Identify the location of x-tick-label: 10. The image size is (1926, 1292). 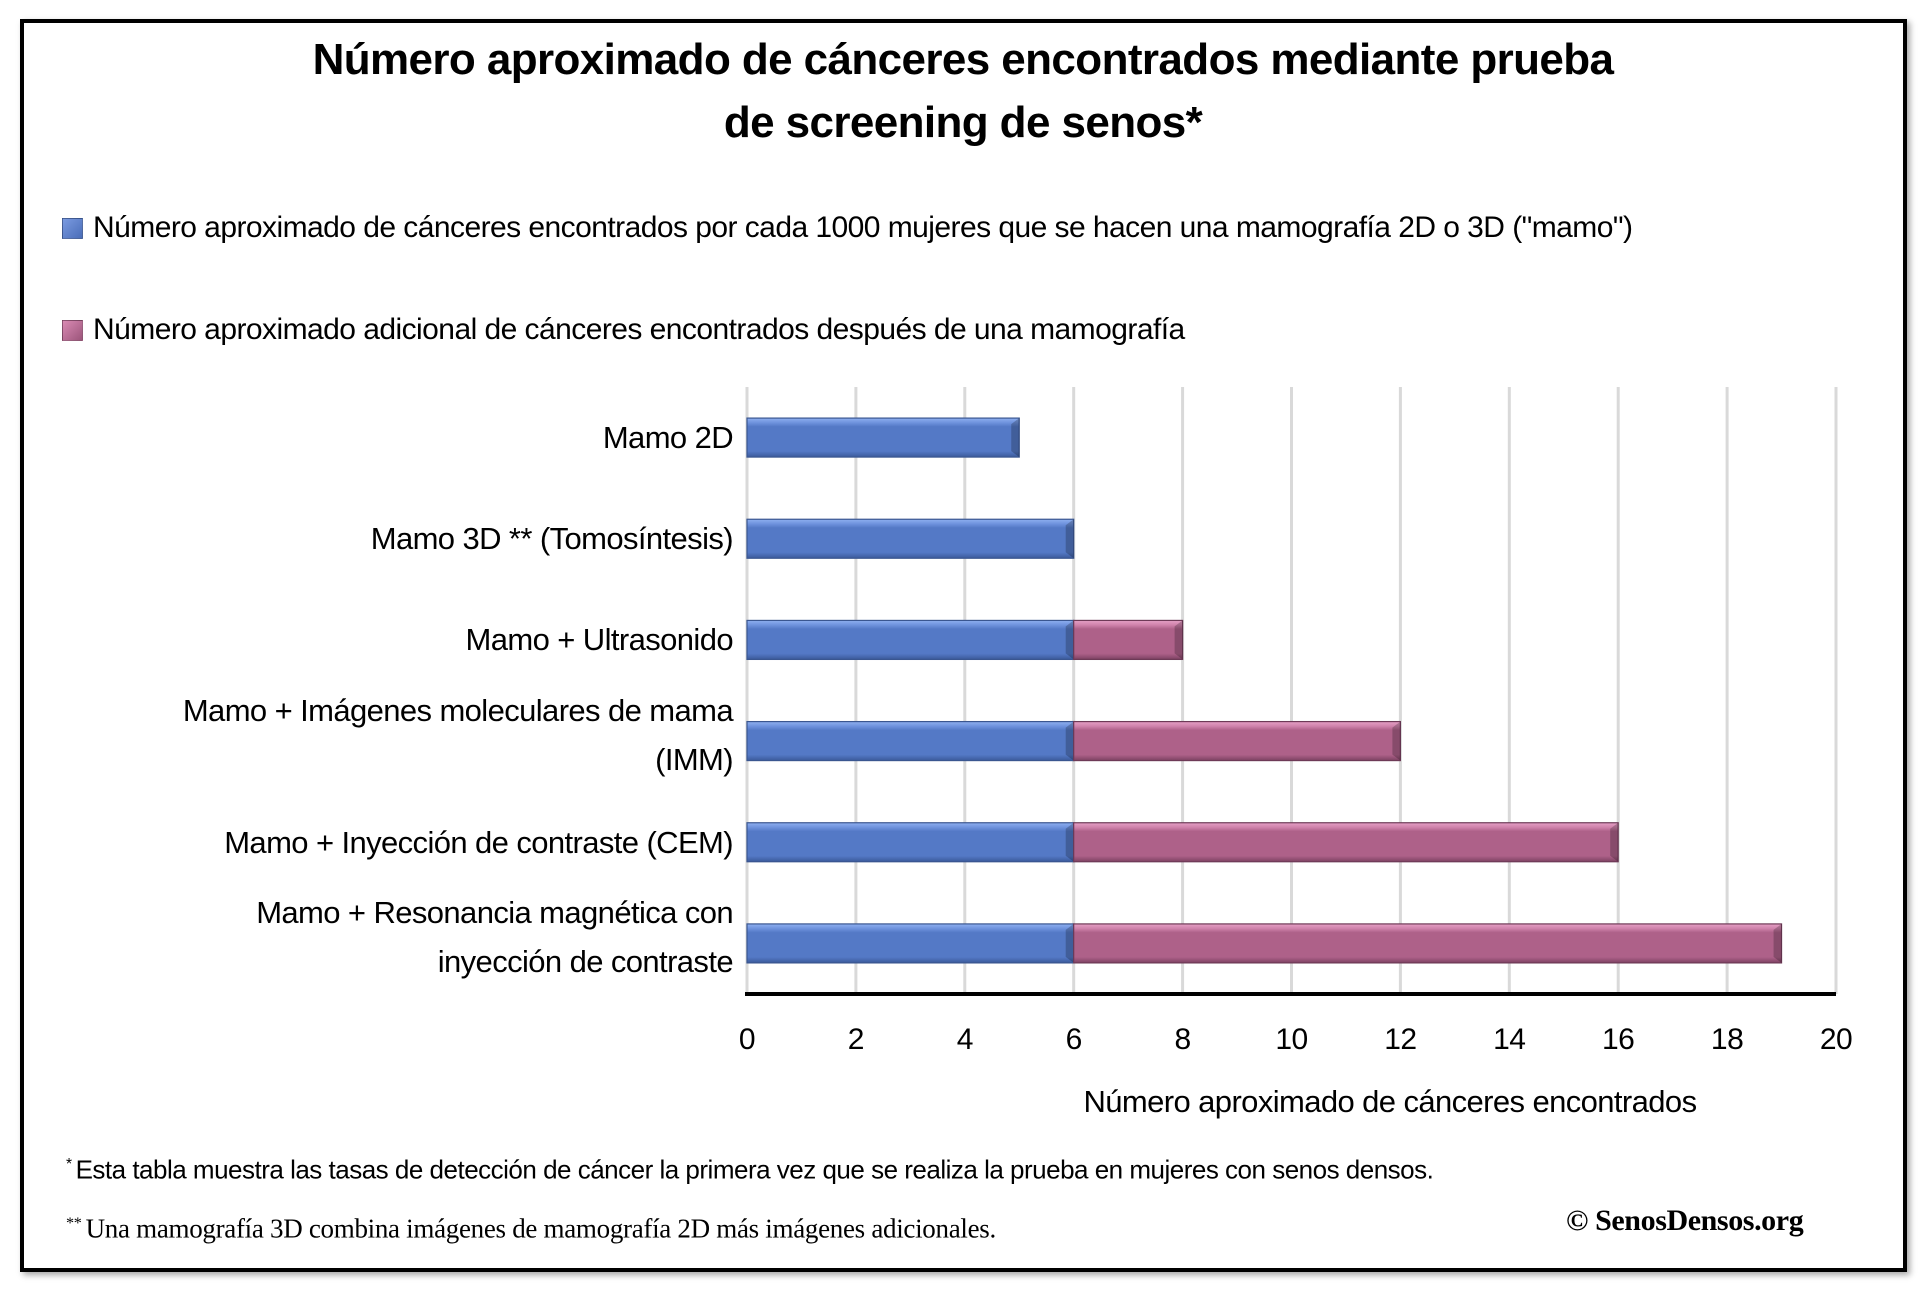
(1291, 1039).